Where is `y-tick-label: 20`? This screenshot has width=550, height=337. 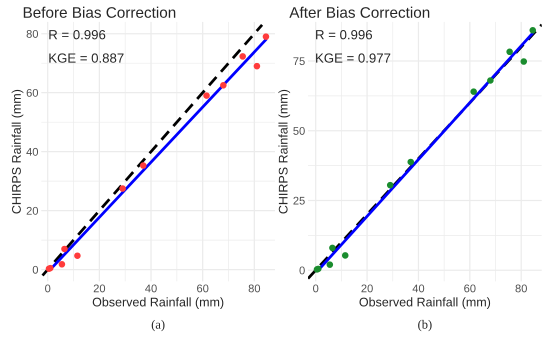
y-tick-label: 20 is located at coordinates (32, 210).